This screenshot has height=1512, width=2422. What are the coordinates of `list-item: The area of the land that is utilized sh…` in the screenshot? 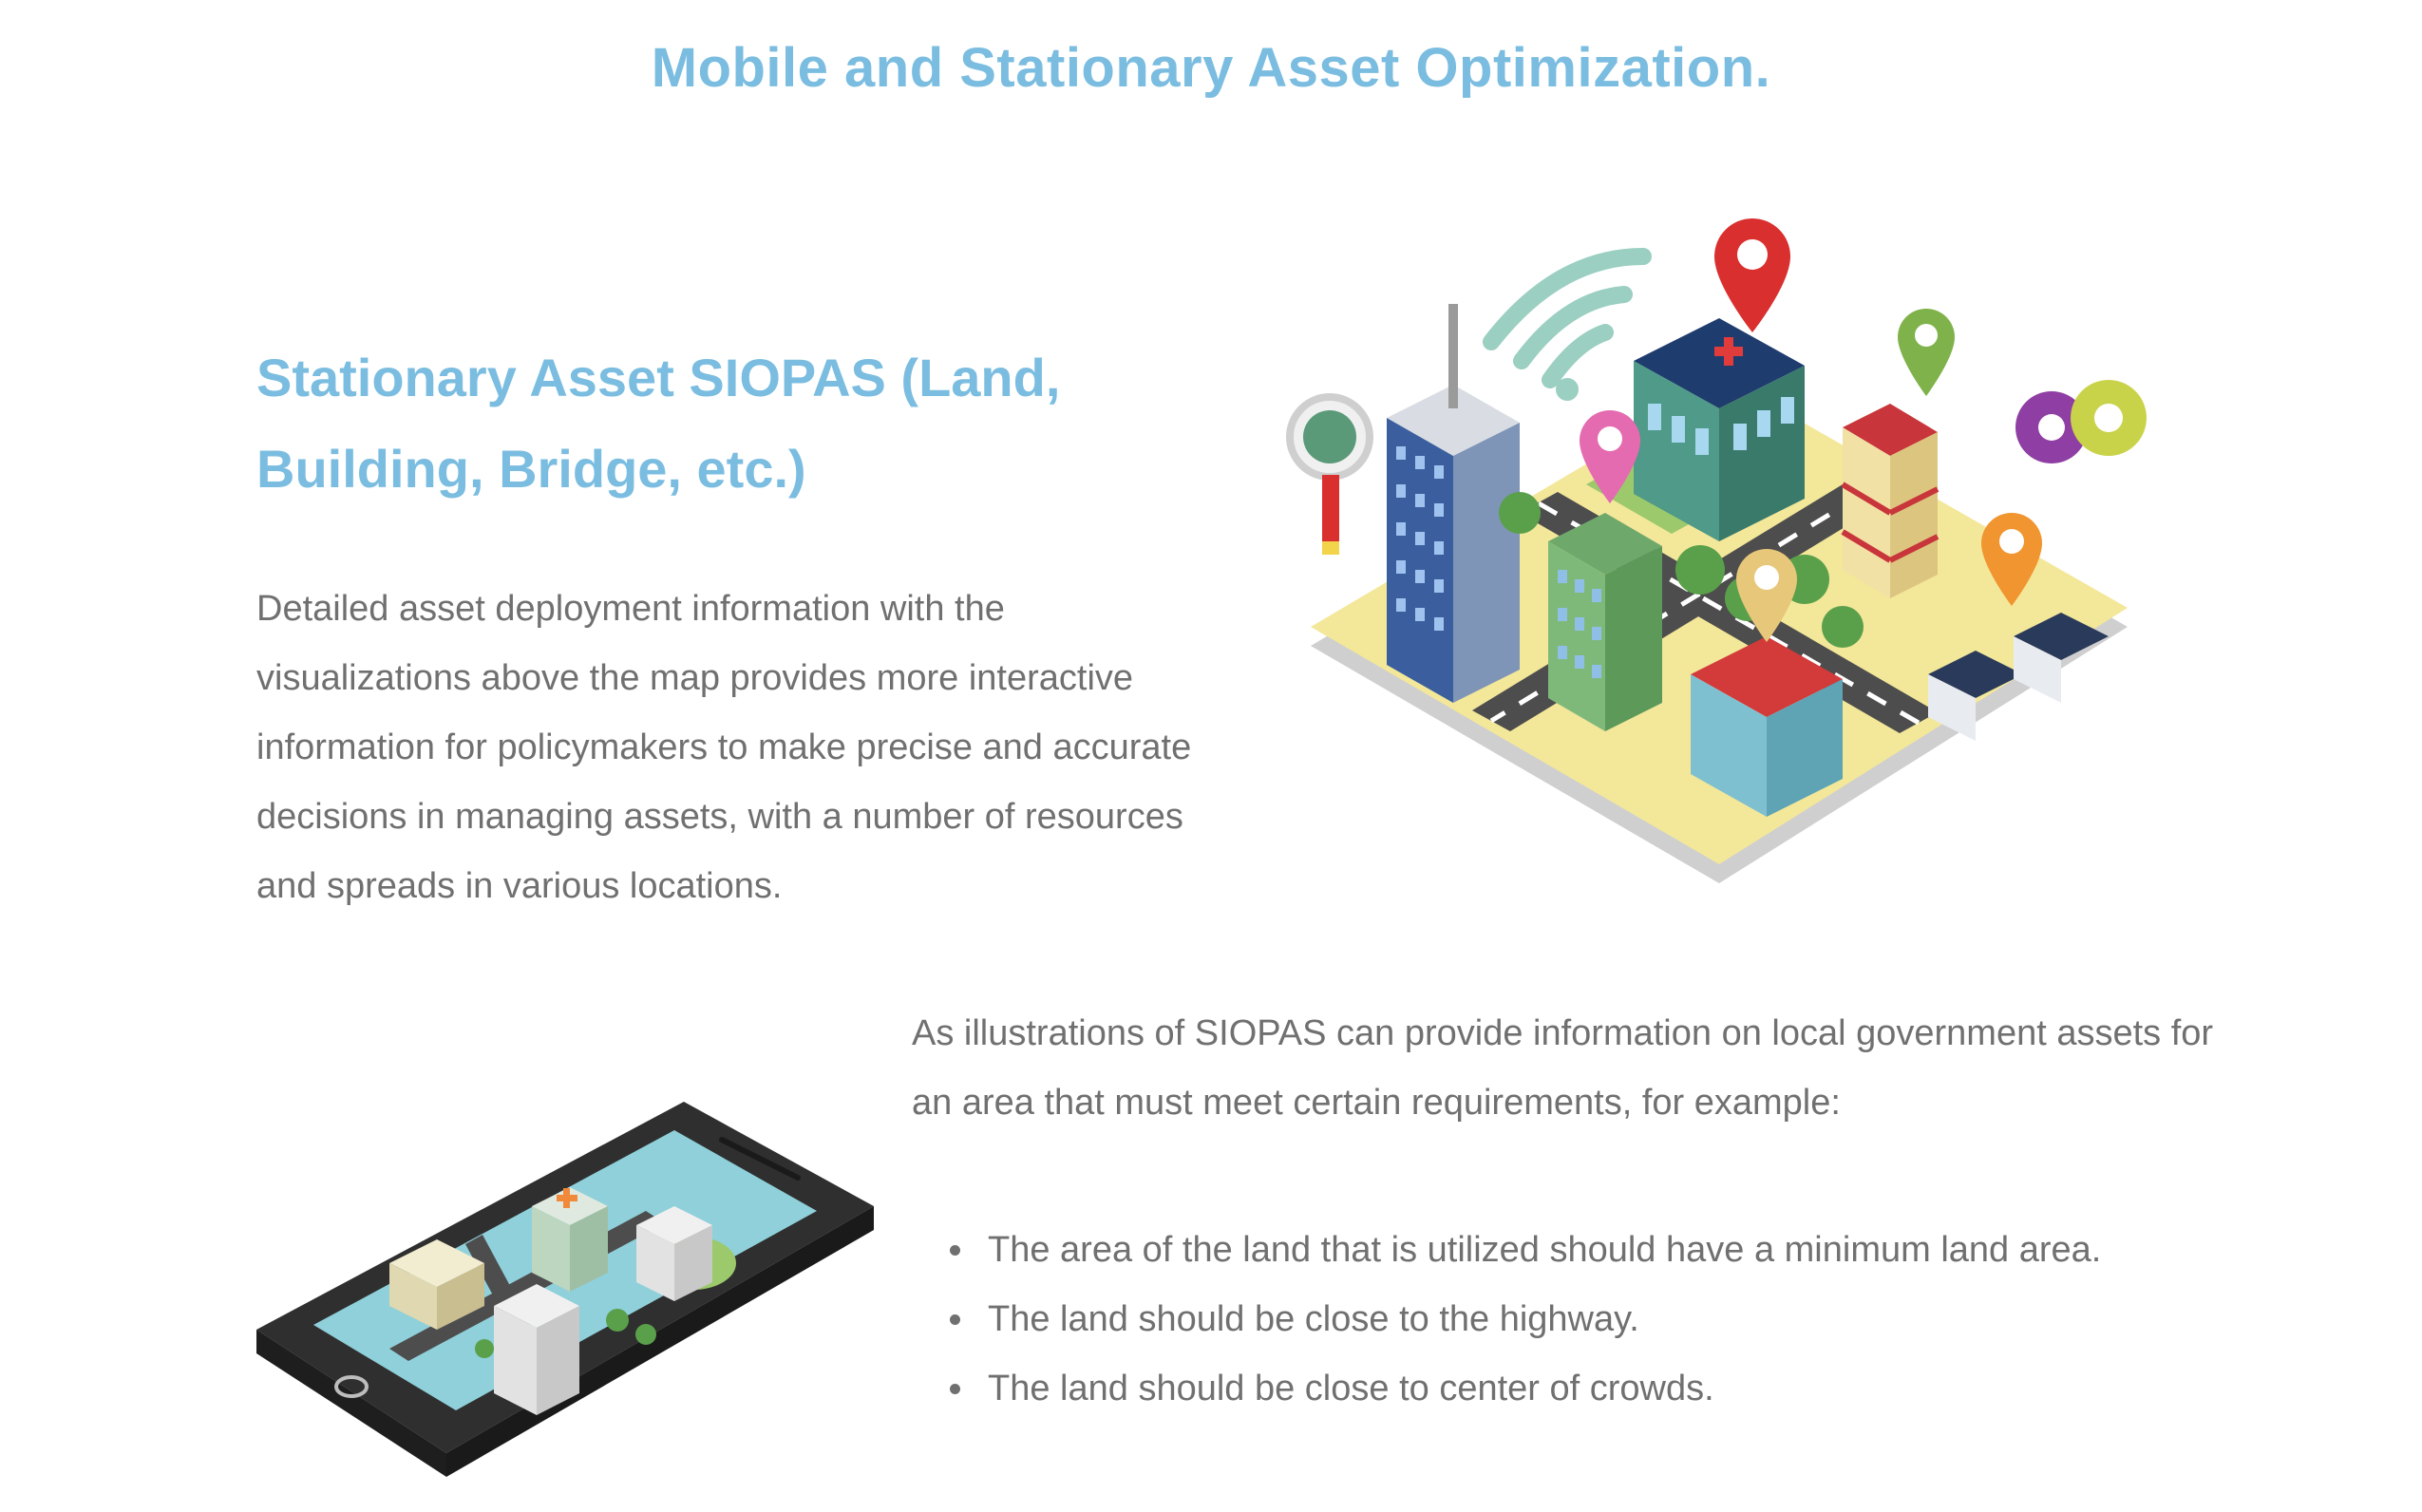 It's located at (1624, 1251).